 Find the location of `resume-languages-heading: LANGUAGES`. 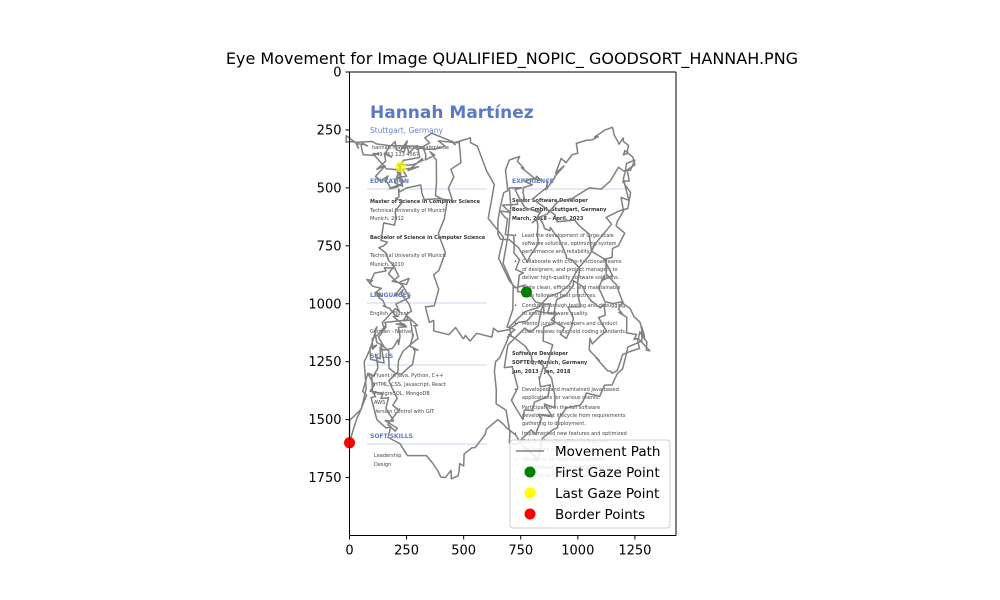

resume-languages-heading: LANGUAGES is located at coordinates (390, 295).